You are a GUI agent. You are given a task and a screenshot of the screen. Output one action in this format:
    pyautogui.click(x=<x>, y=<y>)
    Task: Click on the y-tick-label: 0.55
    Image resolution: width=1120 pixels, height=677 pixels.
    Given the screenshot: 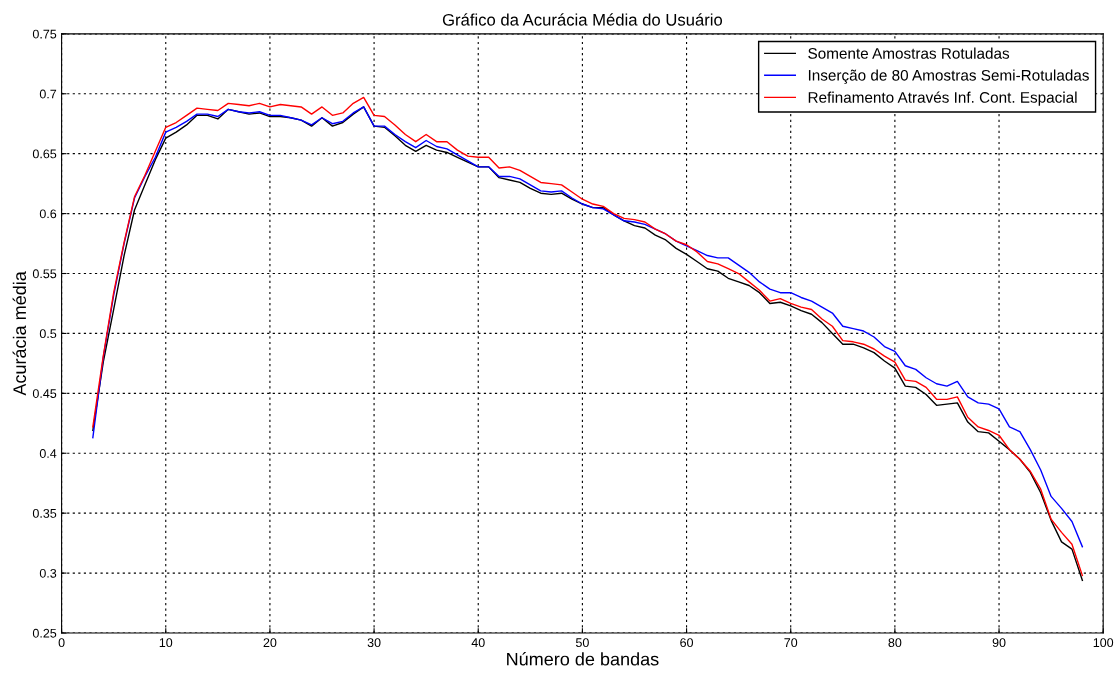 What is the action you would take?
    pyautogui.click(x=44, y=274)
    